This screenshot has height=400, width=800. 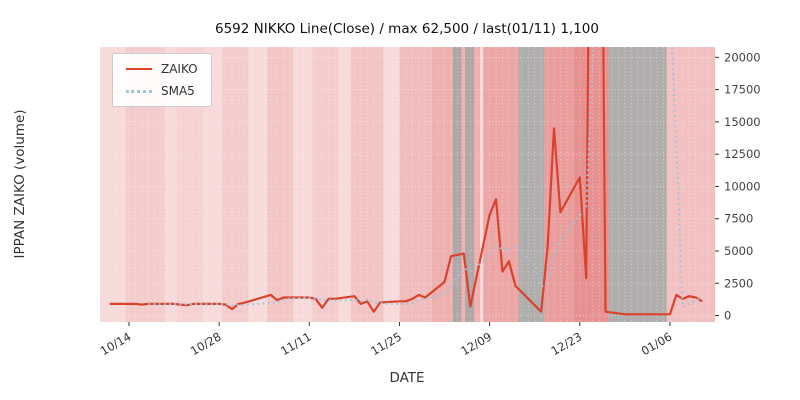 I want to click on legend-item-zaiko: ZAIKO, so click(x=162, y=69).